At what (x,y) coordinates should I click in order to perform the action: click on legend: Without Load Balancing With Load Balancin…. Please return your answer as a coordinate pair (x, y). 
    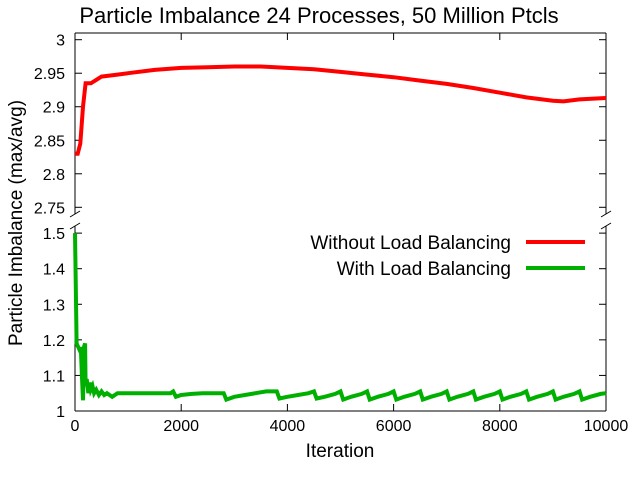
    Looking at the image, I should click on (447, 256).